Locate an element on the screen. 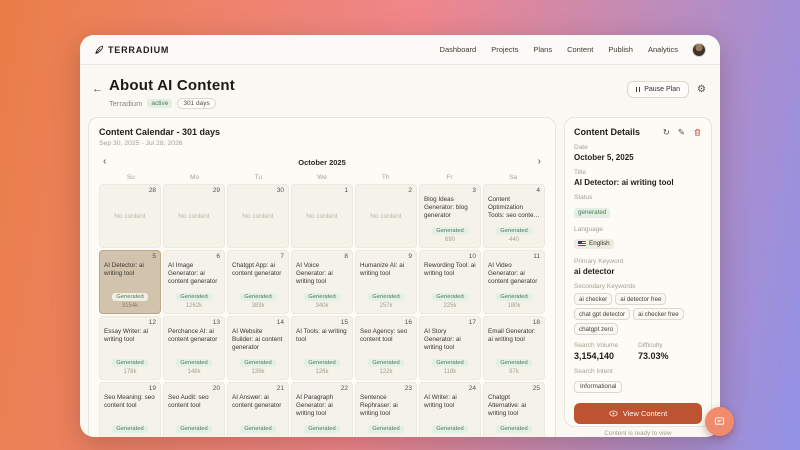 Image resolution: width=800 pixels, height=450 pixels. calendar-cell-day-19: 19 Seo Meaning: seo content tool Generated is located at coordinates (130, 409).